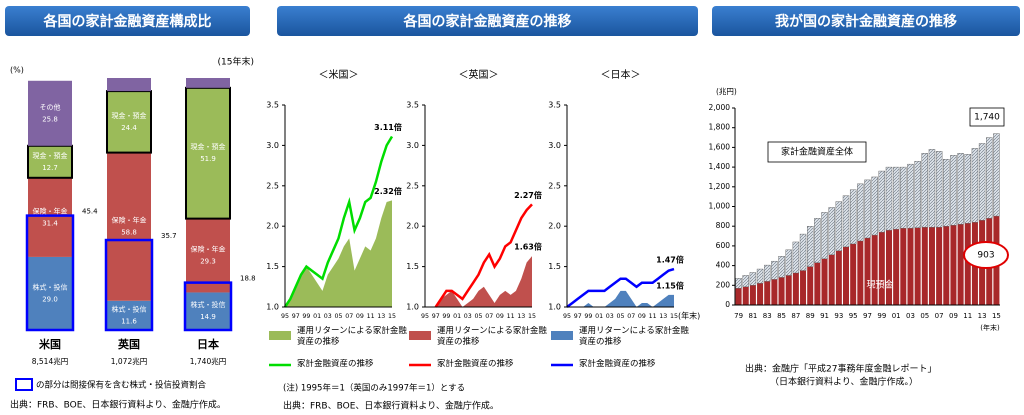 The image size is (1024, 415). Describe the element at coordinates (129, 308) in the screenshot. I see `segment-name: 株式・投信` at that location.